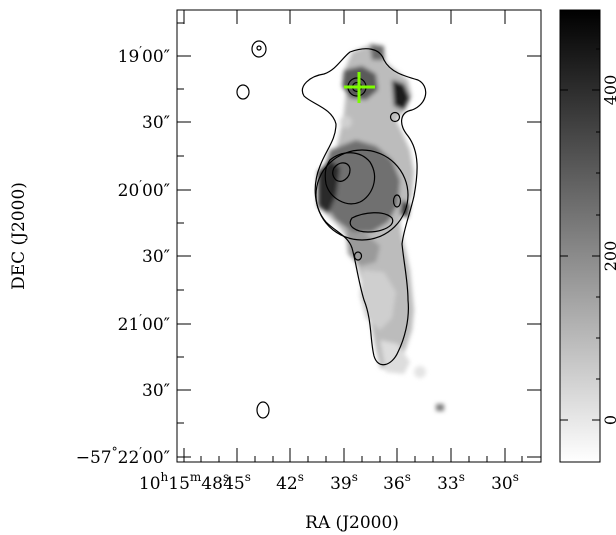 The image size is (616, 535). I want to click on x-tick-label: 42s, so click(290, 482).